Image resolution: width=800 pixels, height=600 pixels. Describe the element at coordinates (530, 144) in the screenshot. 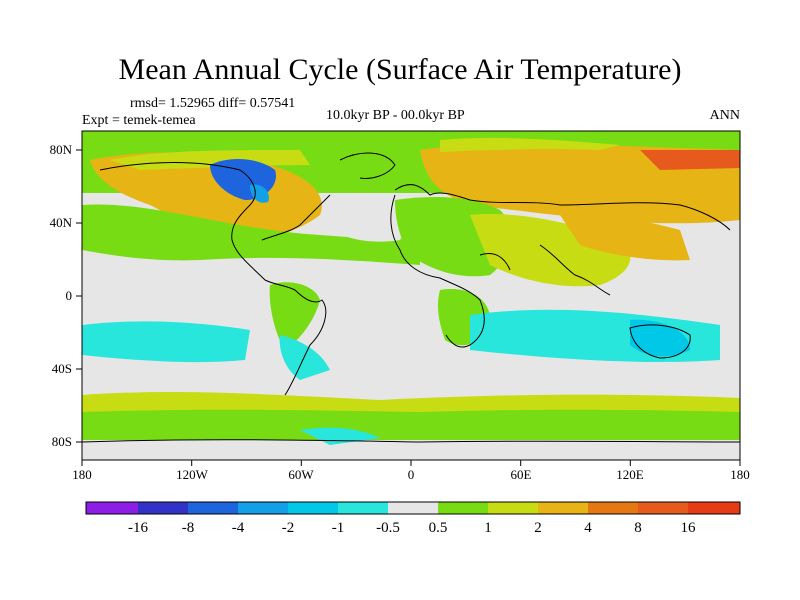

I see `arctic-yellow` at that location.